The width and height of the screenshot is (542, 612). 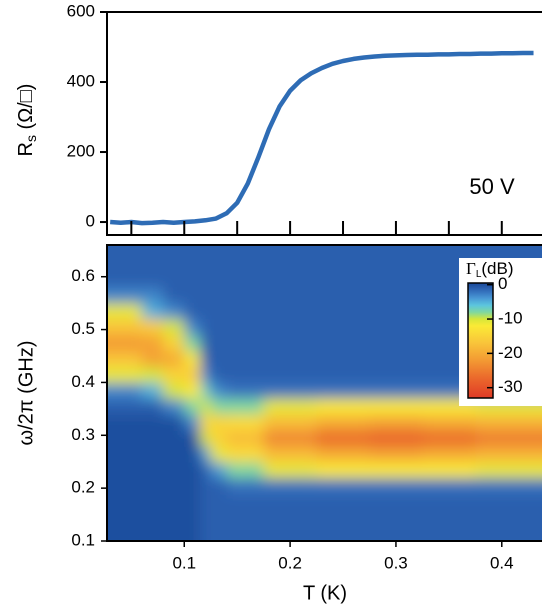 I want to click on y-tick-label: 600, so click(x=81, y=10).